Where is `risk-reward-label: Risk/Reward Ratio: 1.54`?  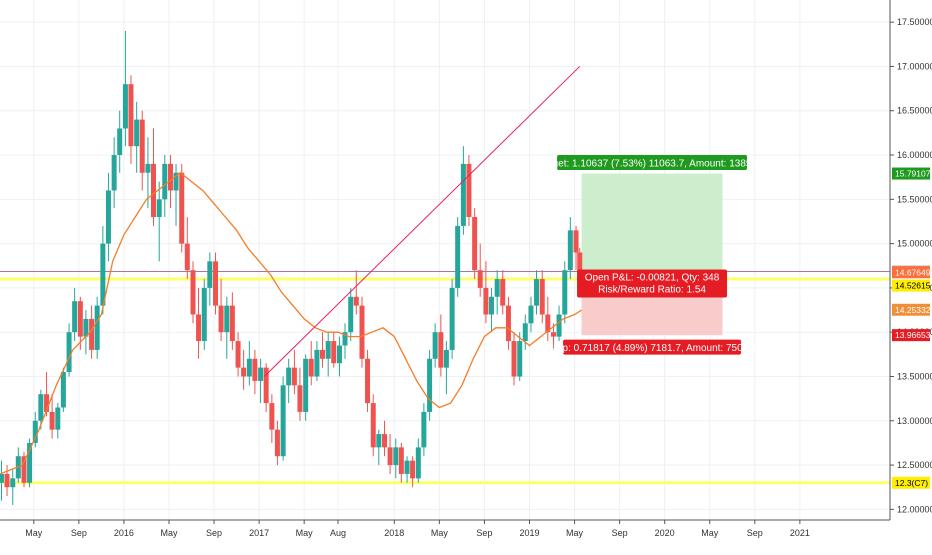
risk-reward-label: Risk/Reward Ratio: 1.54 is located at coordinates (652, 290).